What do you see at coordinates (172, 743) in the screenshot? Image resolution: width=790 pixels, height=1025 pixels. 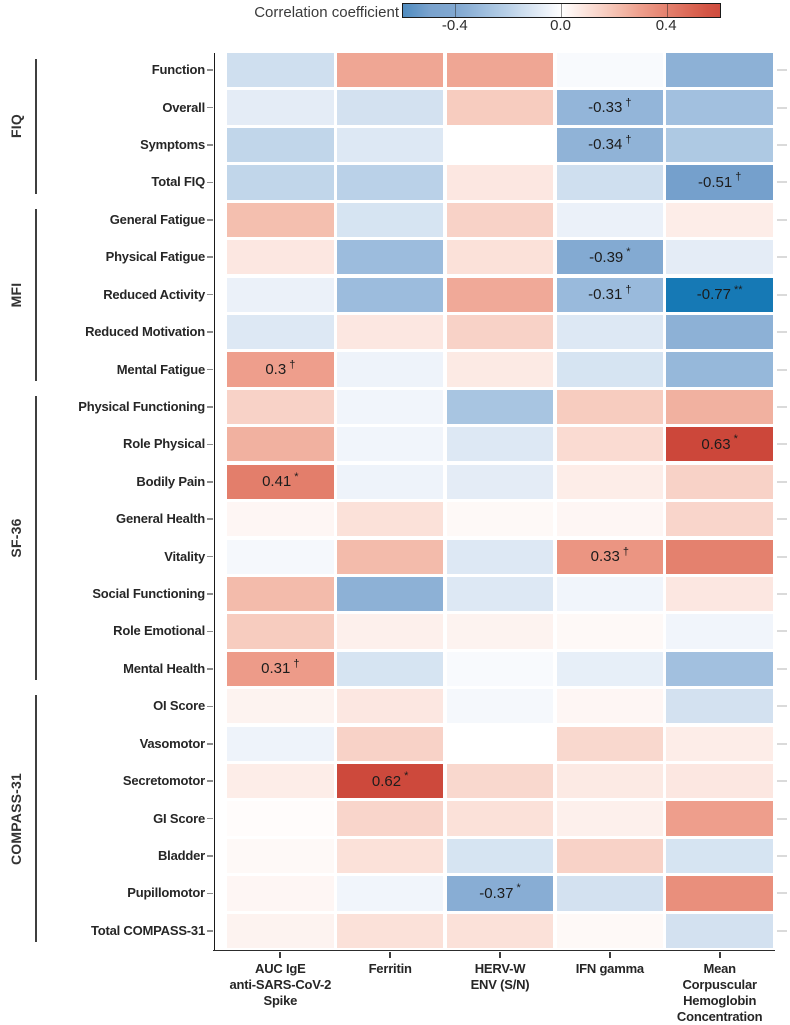 I see `row-label: Vasomotor` at bounding box center [172, 743].